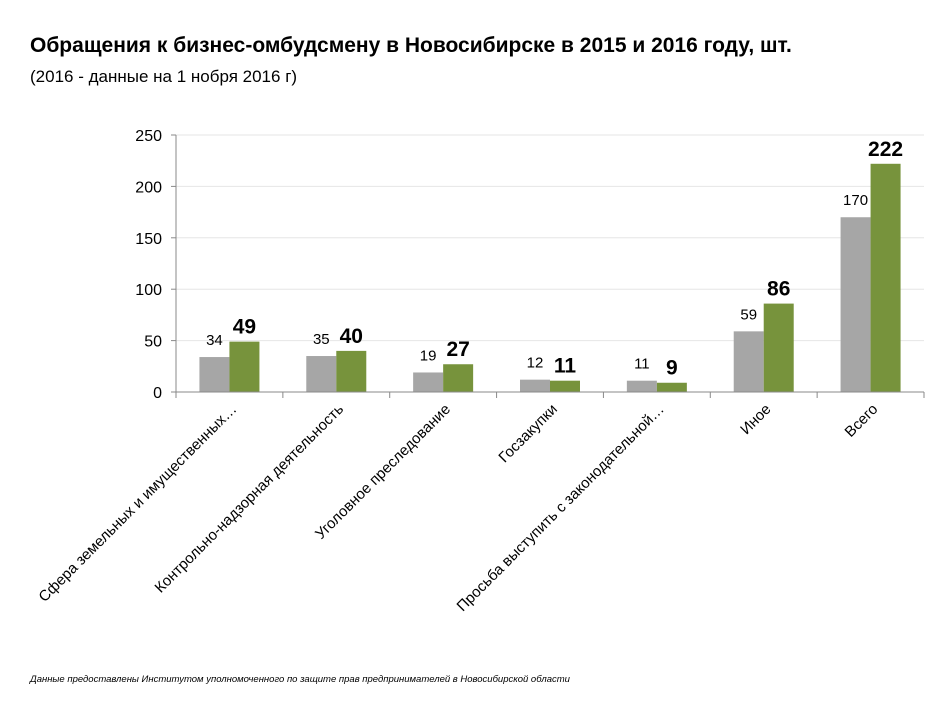  I want to click on category-label: Иное, so click(755, 419).